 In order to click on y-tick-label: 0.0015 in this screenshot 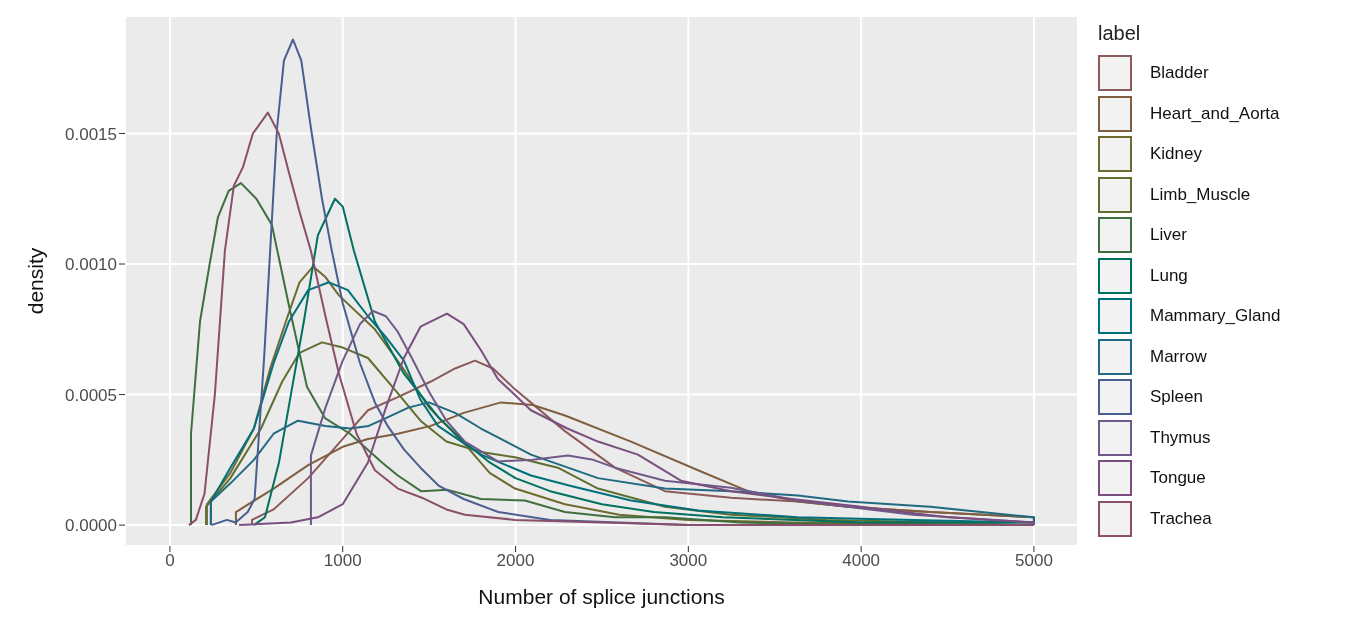, I will do `click(91, 134)`.